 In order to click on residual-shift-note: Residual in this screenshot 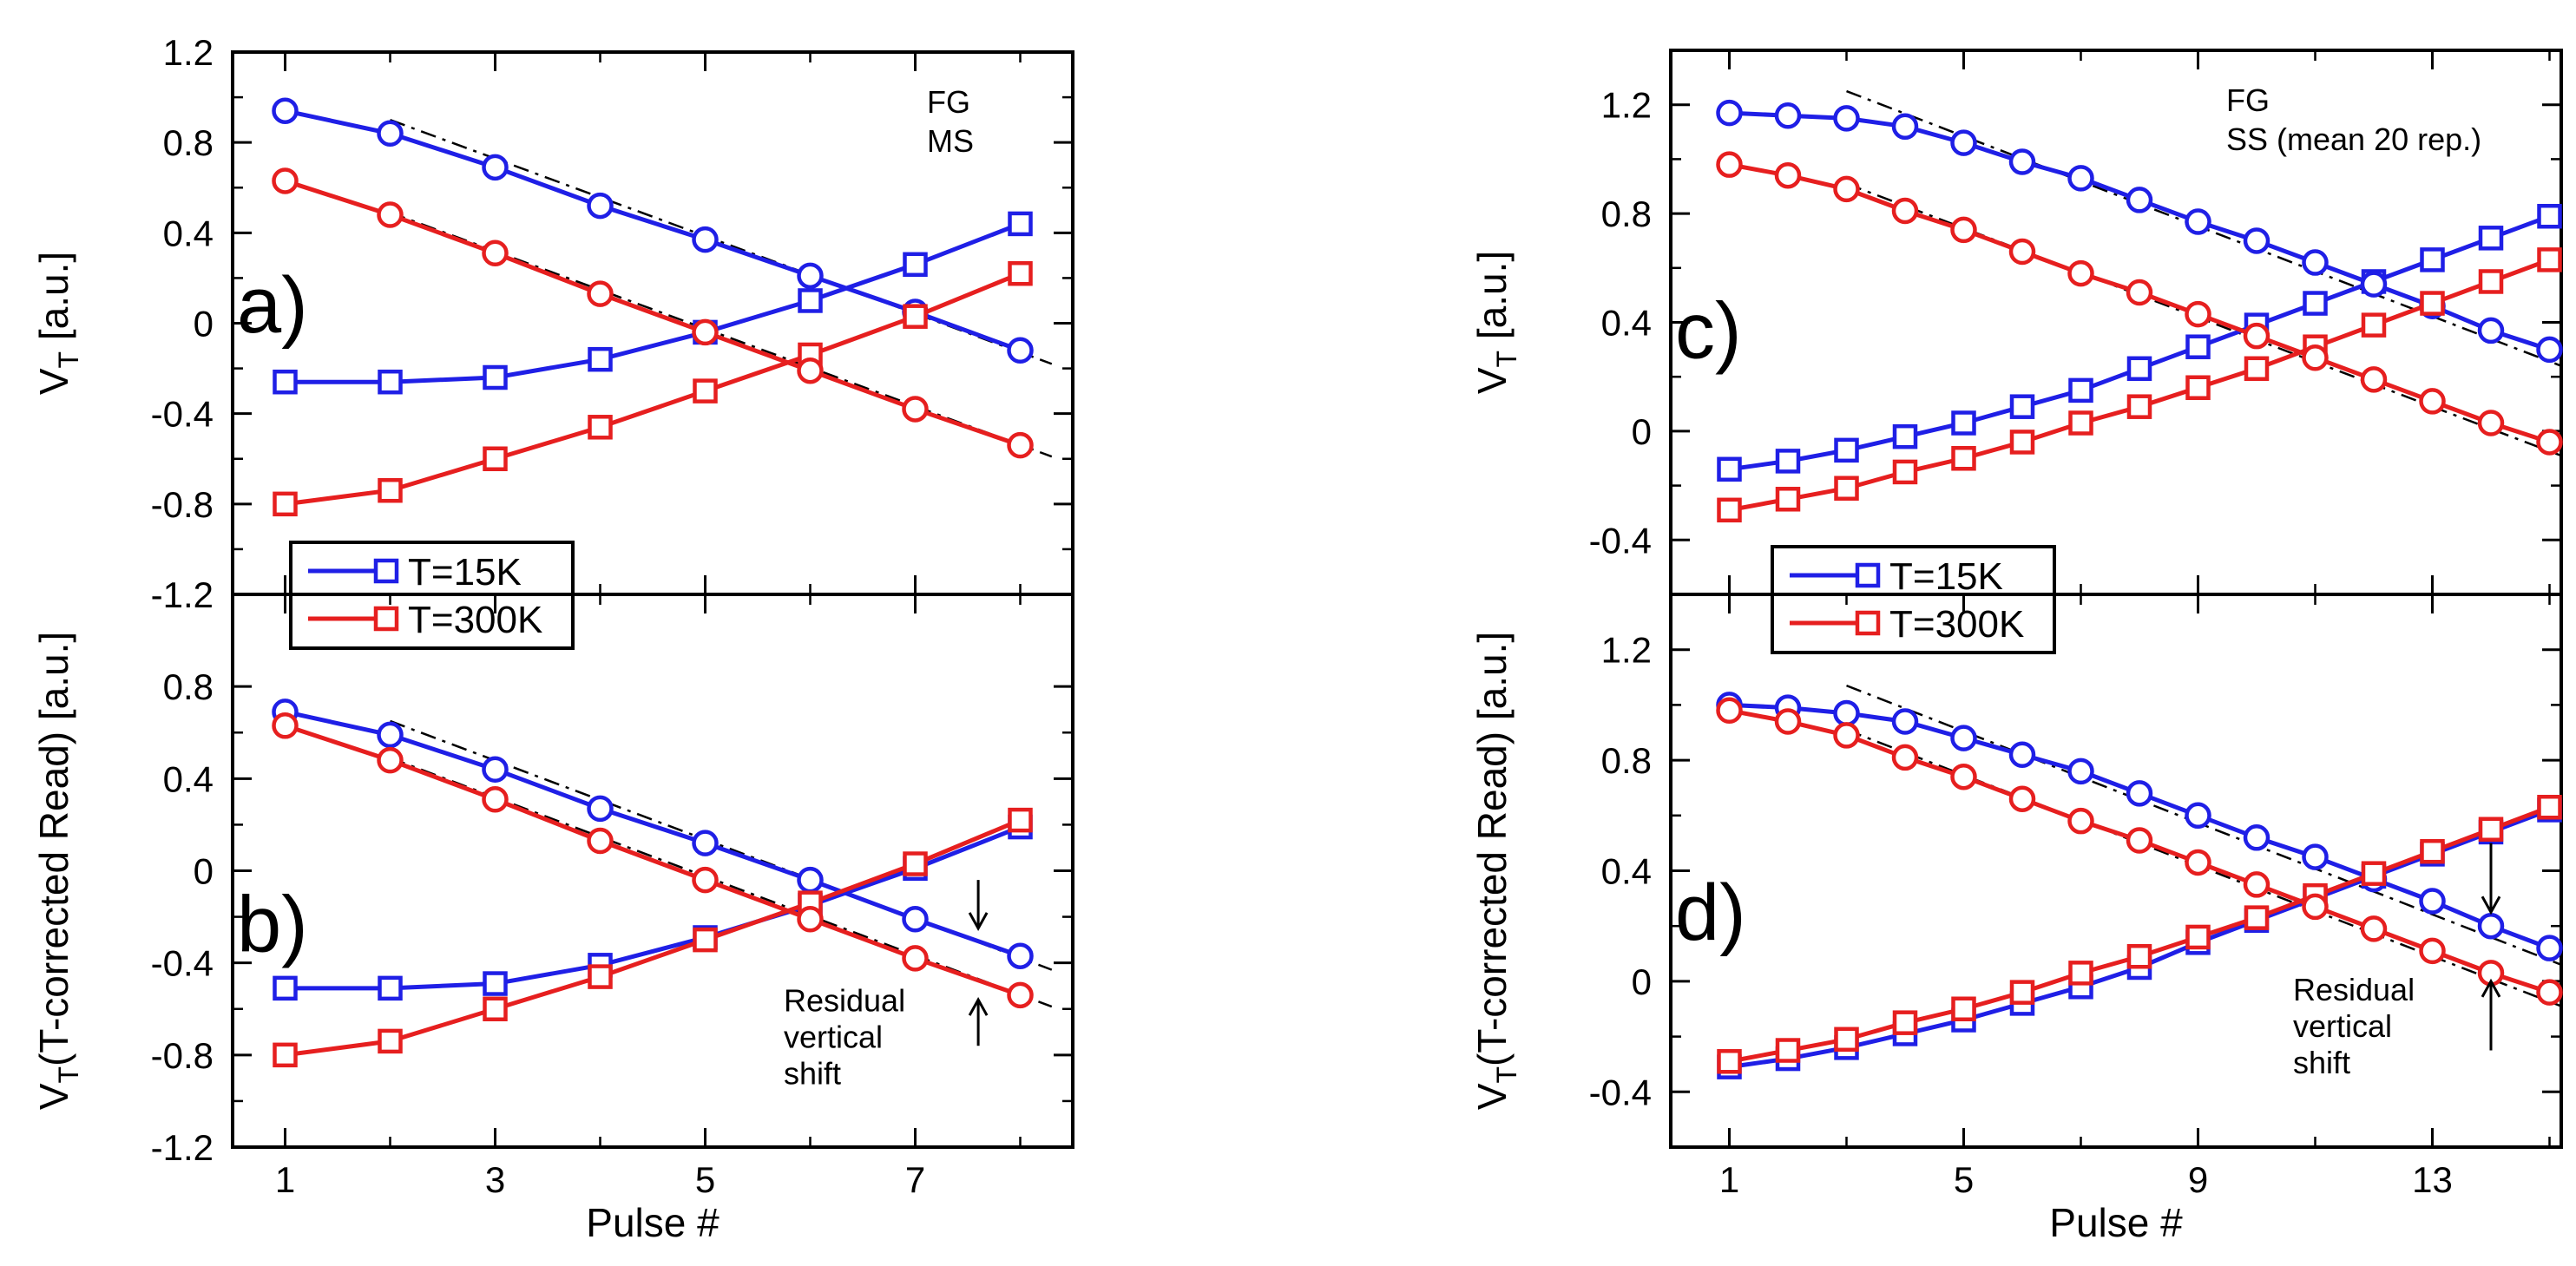, I will do `click(844, 1000)`.